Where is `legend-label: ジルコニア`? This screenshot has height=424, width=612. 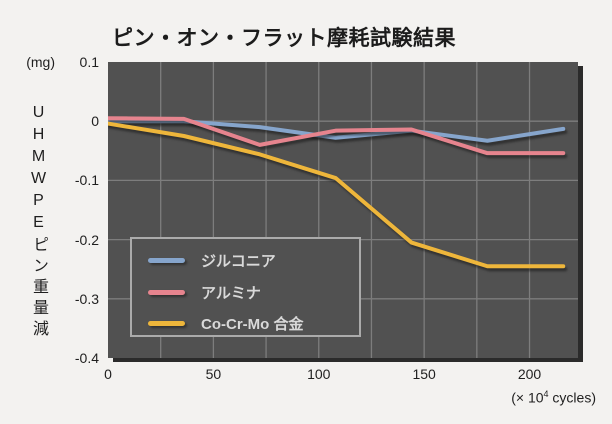
legend-label: ジルコニア is located at coordinates (238, 262).